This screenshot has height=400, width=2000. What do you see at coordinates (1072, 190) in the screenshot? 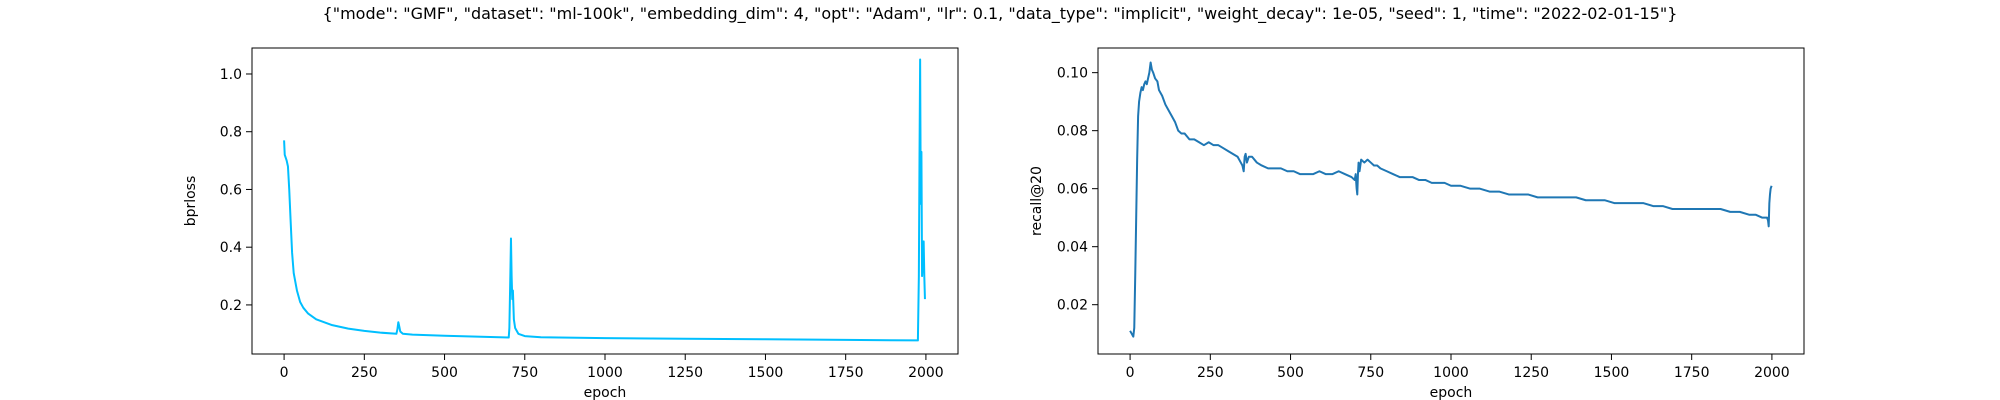
I see `y-tick-label: 0.06` at bounding box center [1072, 190].